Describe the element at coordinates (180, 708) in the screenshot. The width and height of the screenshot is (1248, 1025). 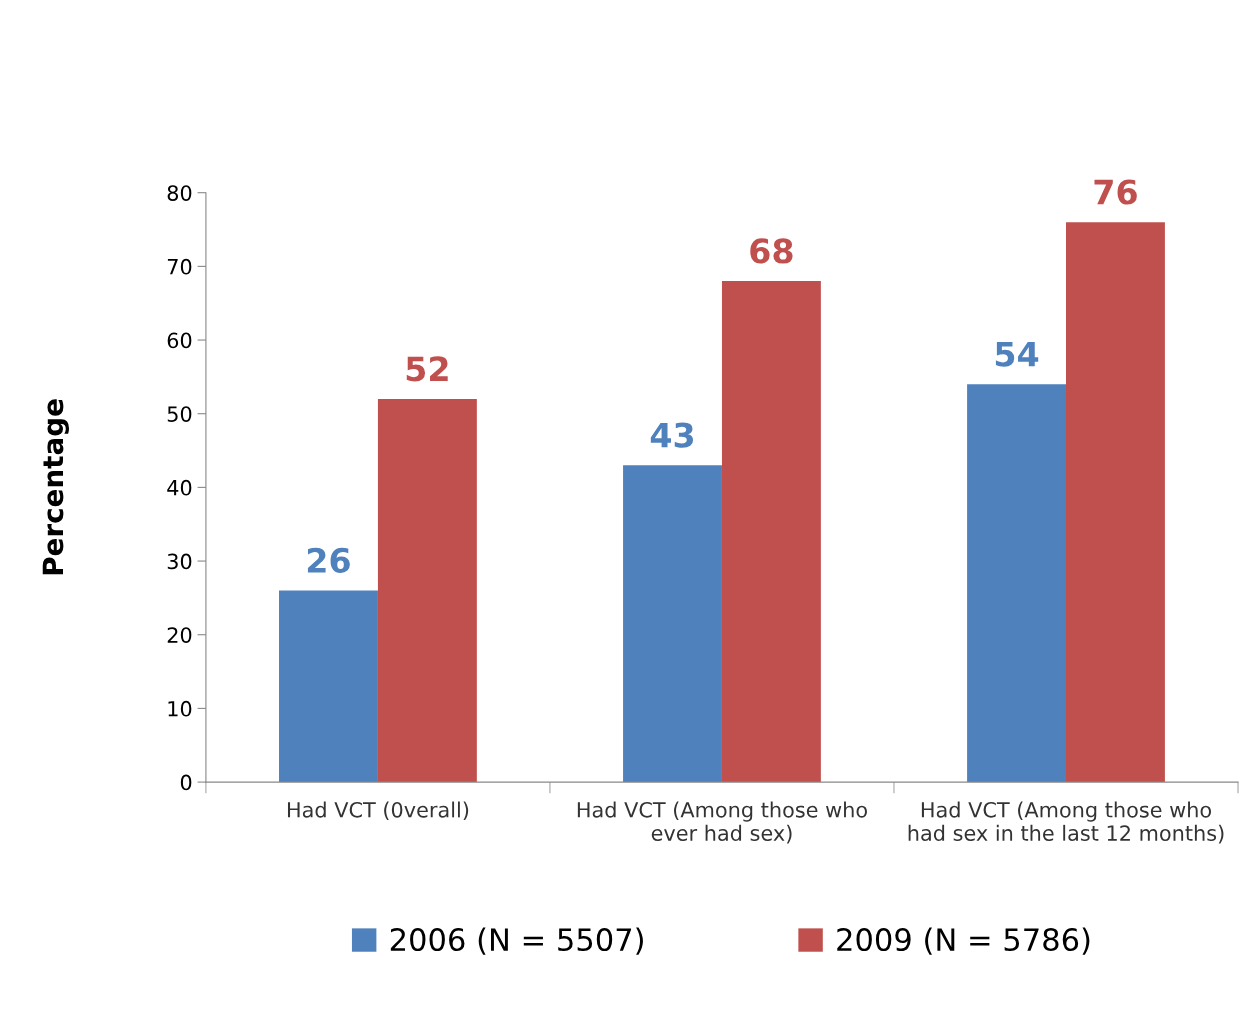
I see `y-tick-label: 10` at that location.